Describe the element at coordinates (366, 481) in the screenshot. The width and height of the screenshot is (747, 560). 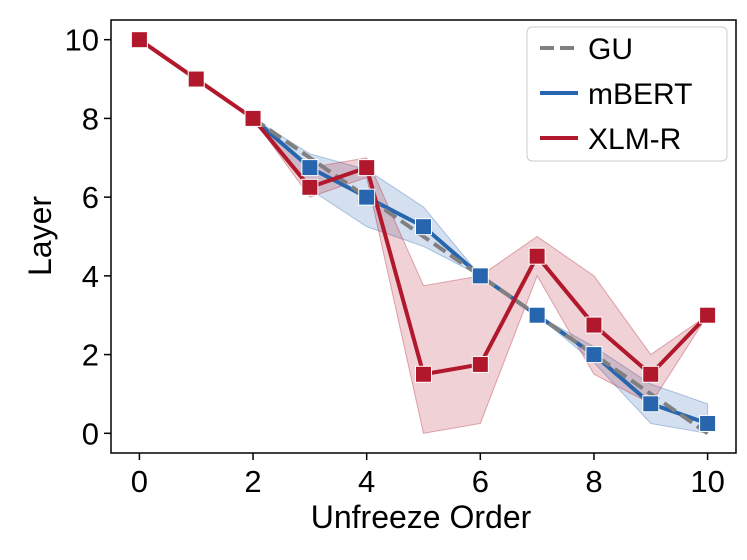
I see `x-tick-label-4: 4` at that location.